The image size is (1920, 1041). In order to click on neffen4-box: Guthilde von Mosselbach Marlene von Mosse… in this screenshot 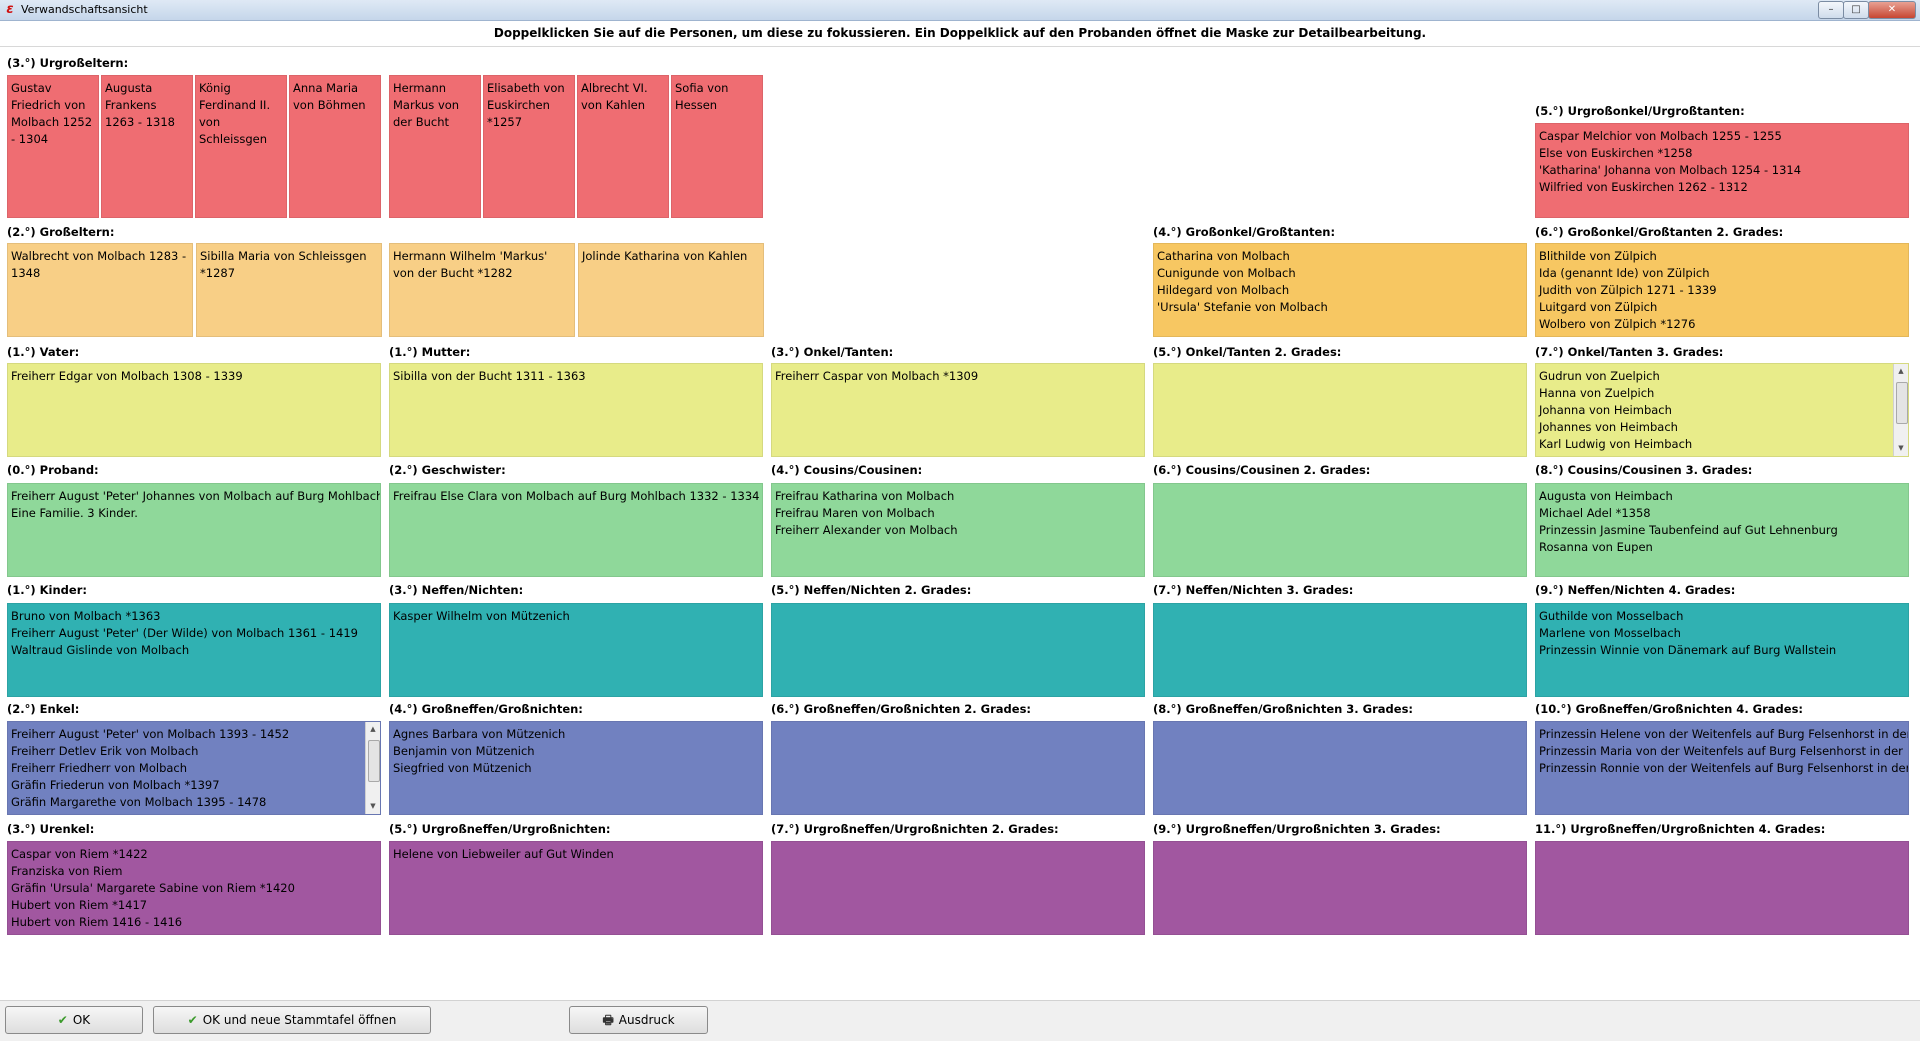, I will do `click(1722, 650)`.